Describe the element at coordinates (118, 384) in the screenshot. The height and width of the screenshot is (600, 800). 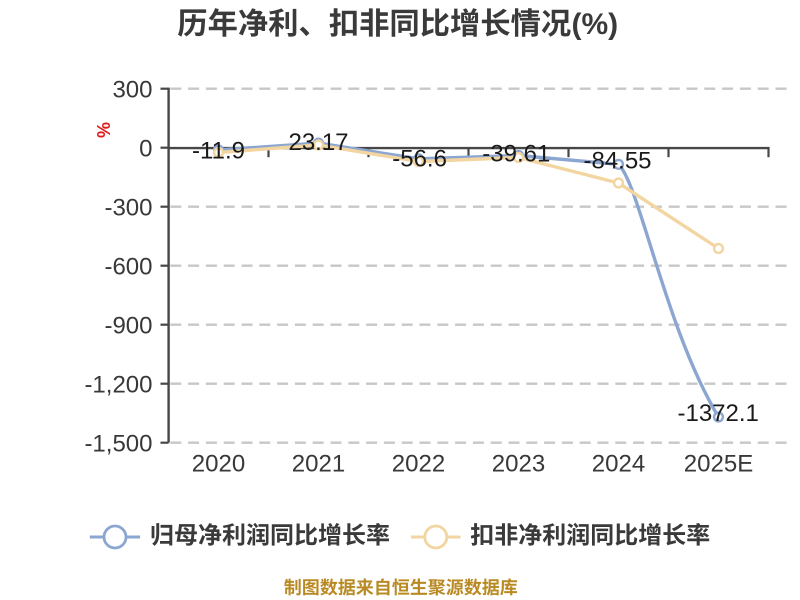
I see `svg-text: -1,200` at that location.